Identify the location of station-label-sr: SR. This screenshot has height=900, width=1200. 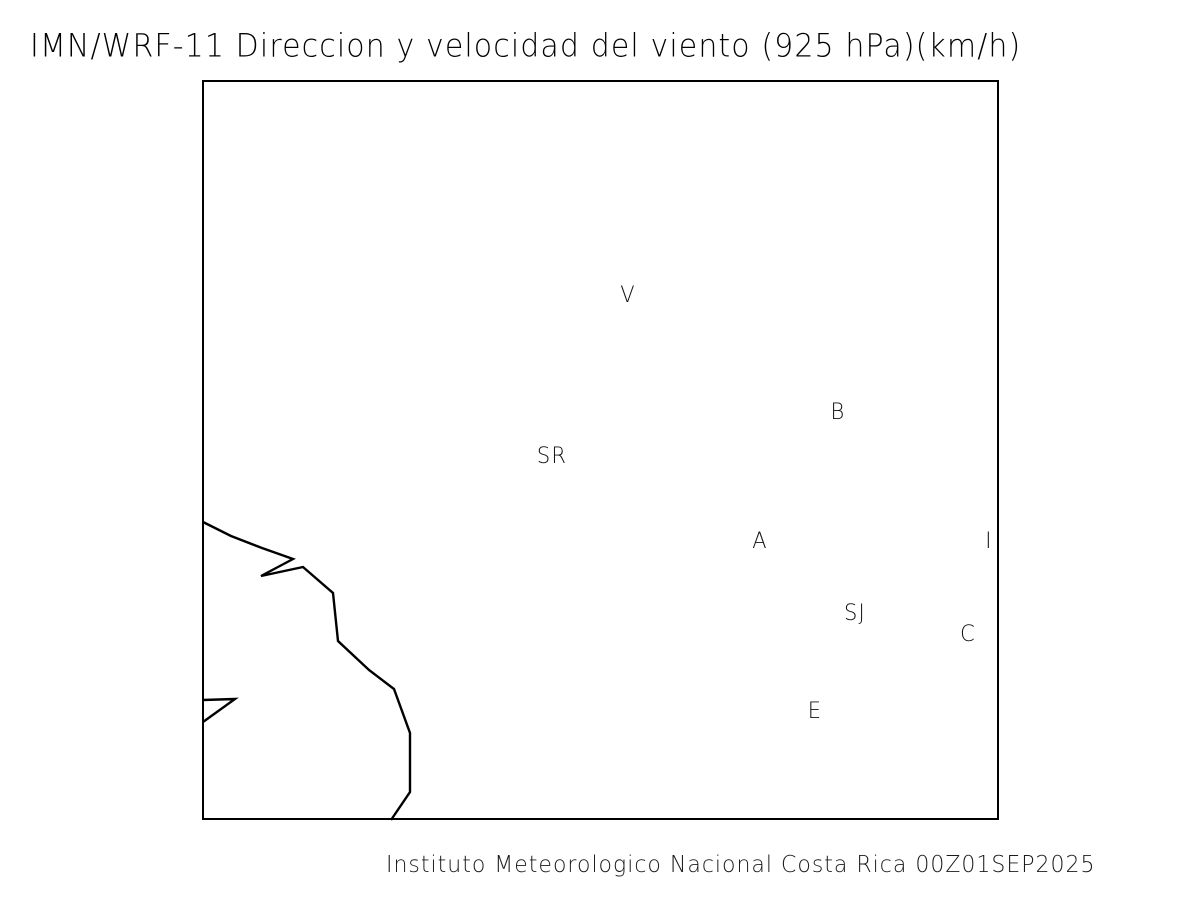
(552, 455).